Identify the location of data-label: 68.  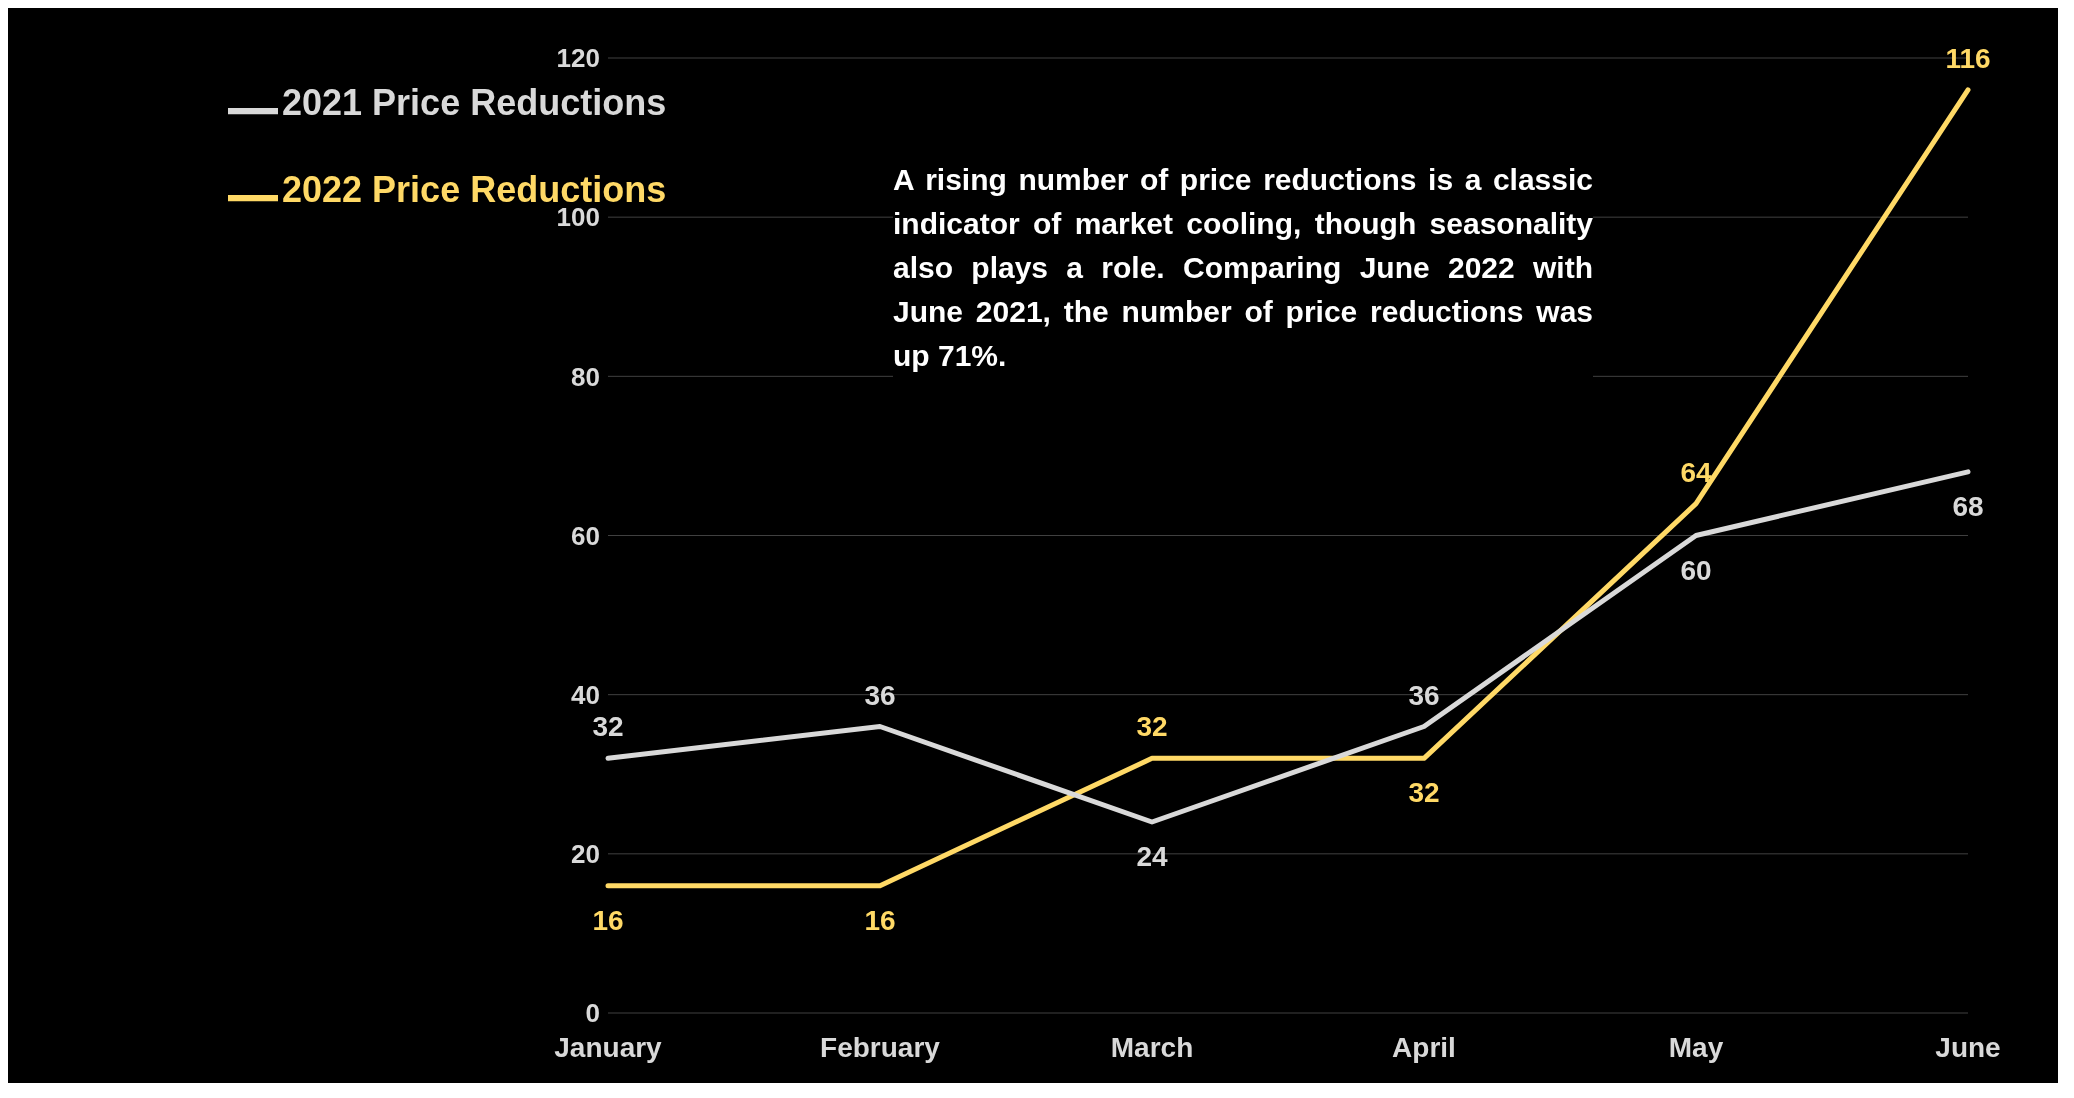
(1968, 506).